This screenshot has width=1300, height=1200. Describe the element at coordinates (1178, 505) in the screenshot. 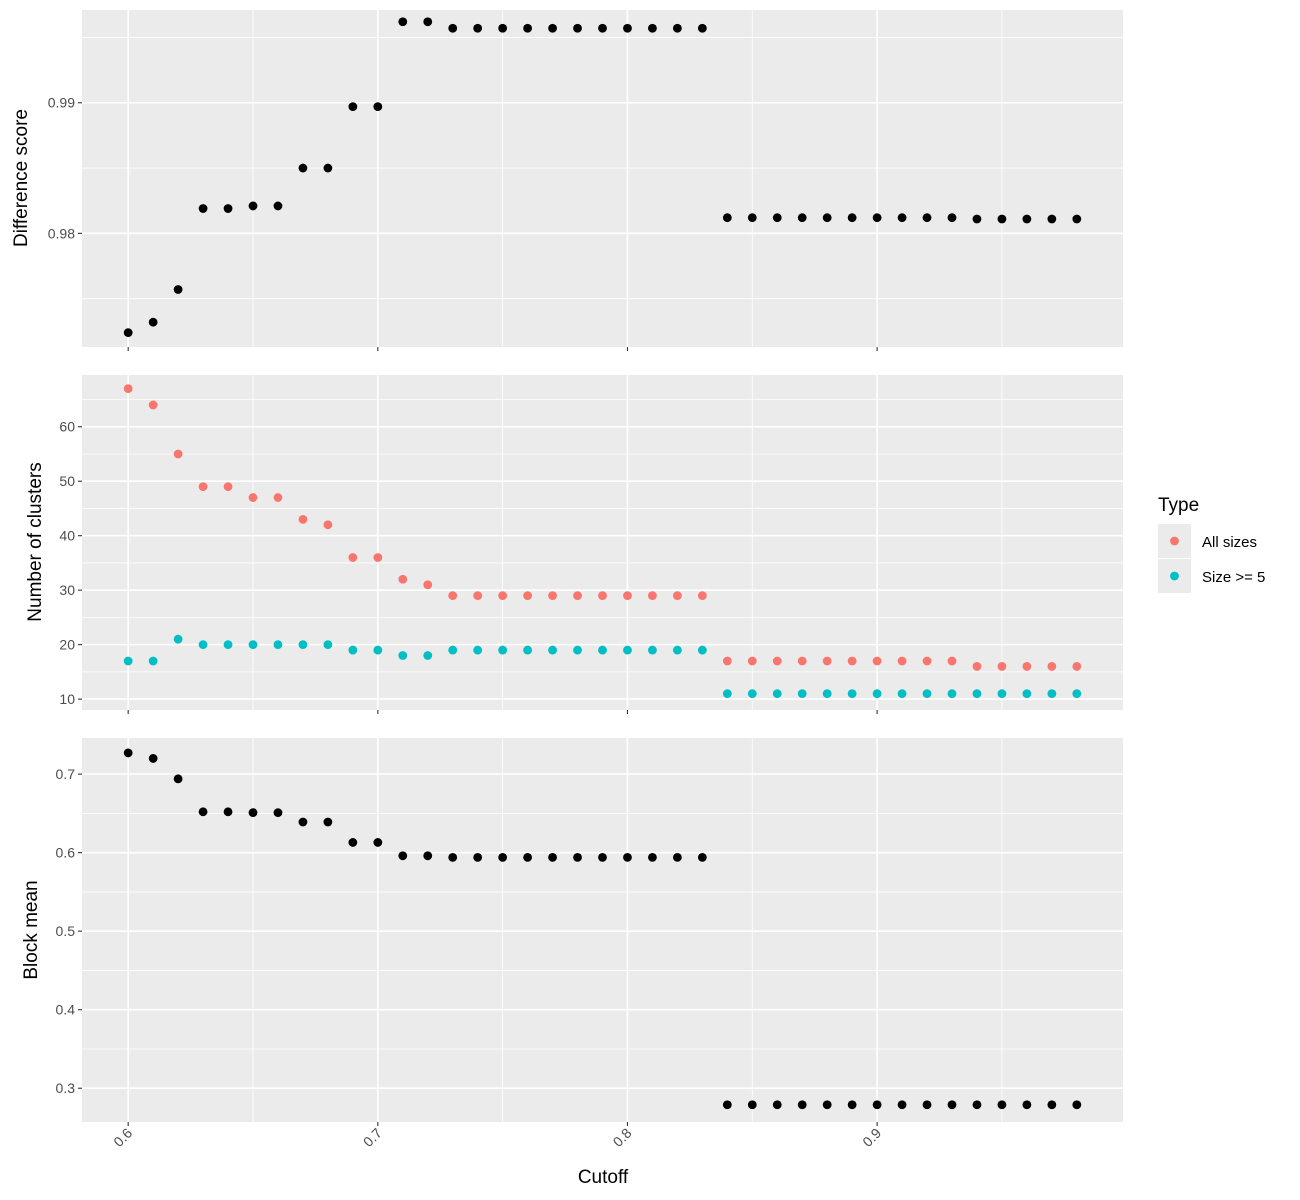

I see `legend-title: Type` at that location.